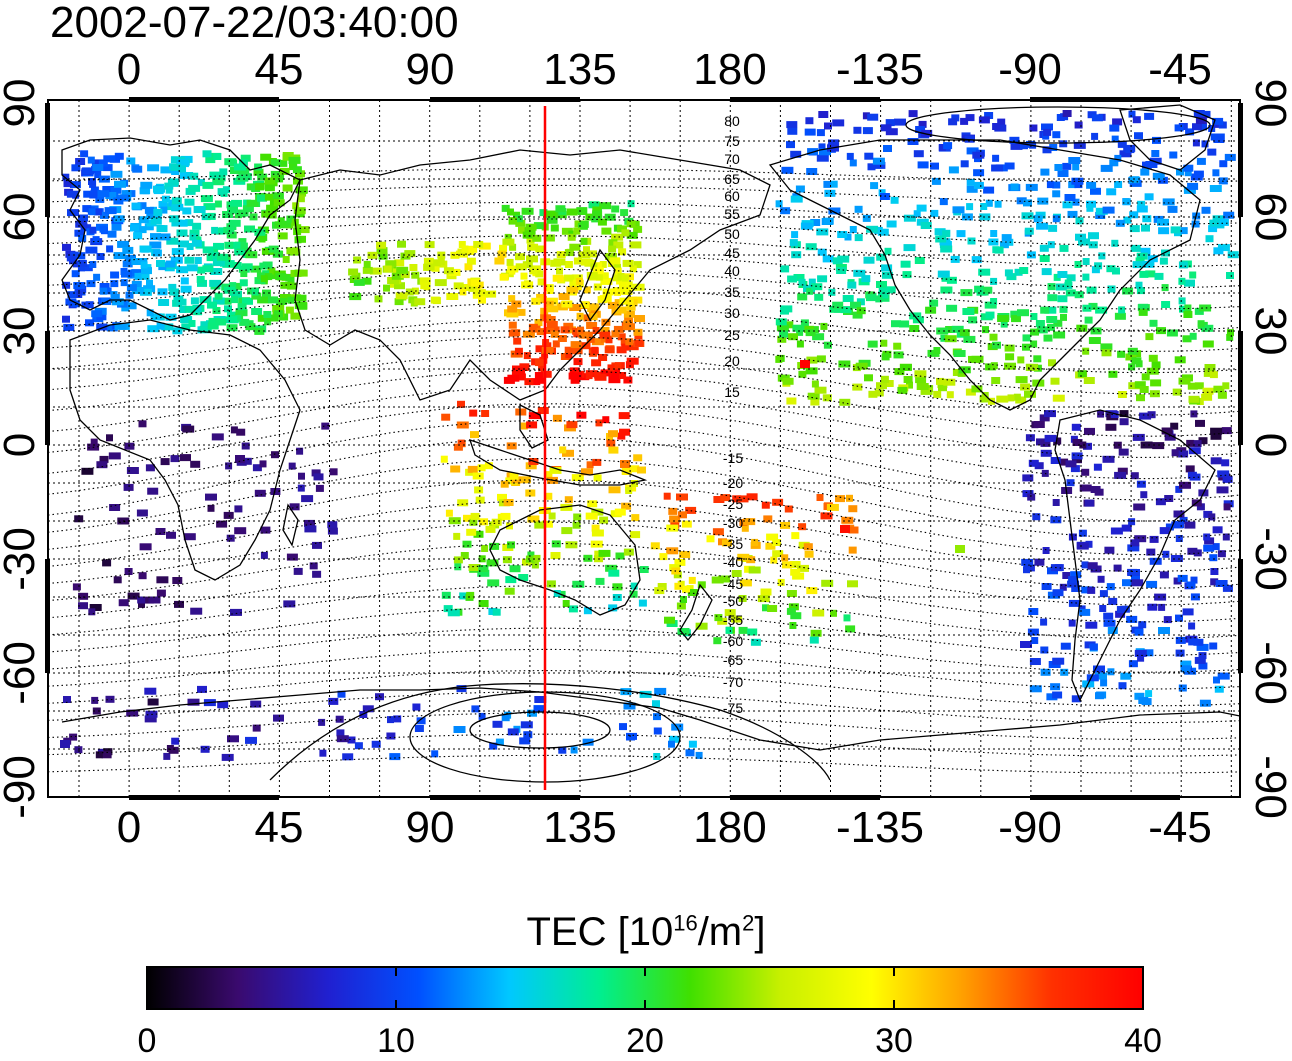  Describe the element at coordinates (505, 99) in the screenshot. I see `frame-bar-top` at that location.